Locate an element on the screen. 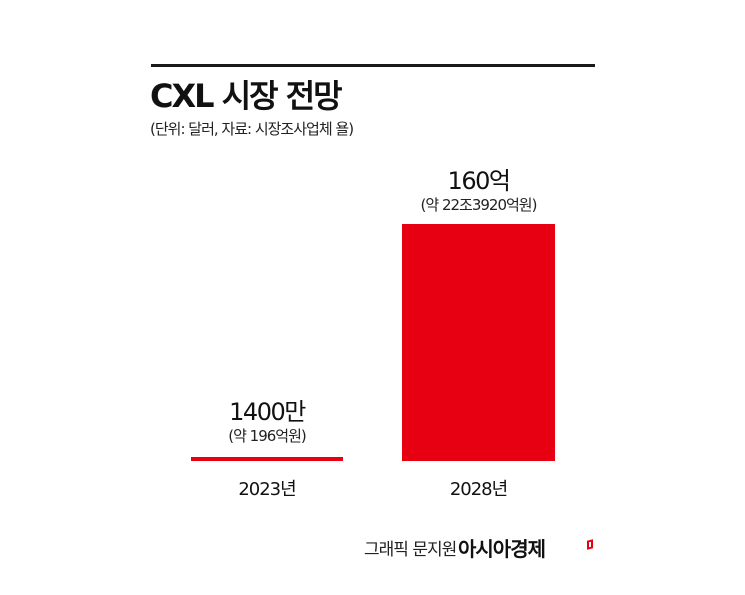  brand-mark-icon is located at coordinates (590, 544).